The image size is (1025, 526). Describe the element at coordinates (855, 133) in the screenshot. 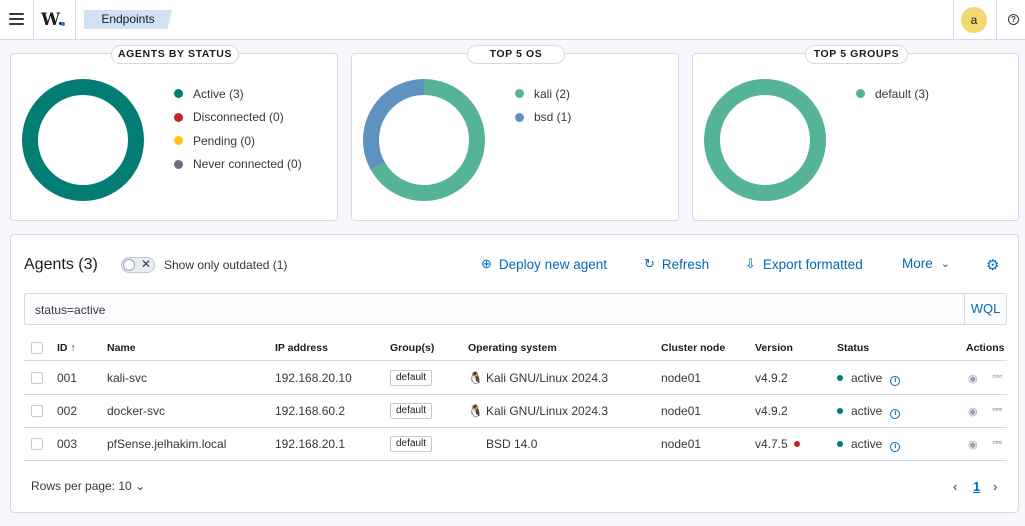

I see `top-groups-card: TOP 5 GROUPS default (3)` at that location.